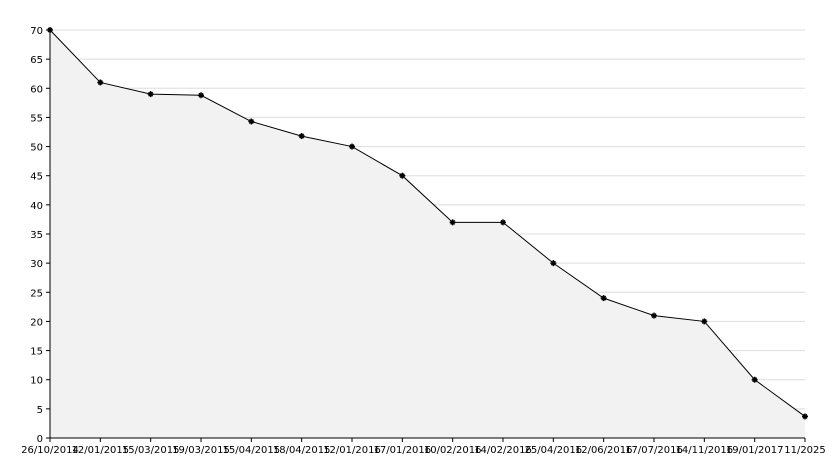 The image size is (834, 468). Describe the element at coordinates (554, 450) in the screenshot. I see `x-tick-label: 25/04/2016` at that location.